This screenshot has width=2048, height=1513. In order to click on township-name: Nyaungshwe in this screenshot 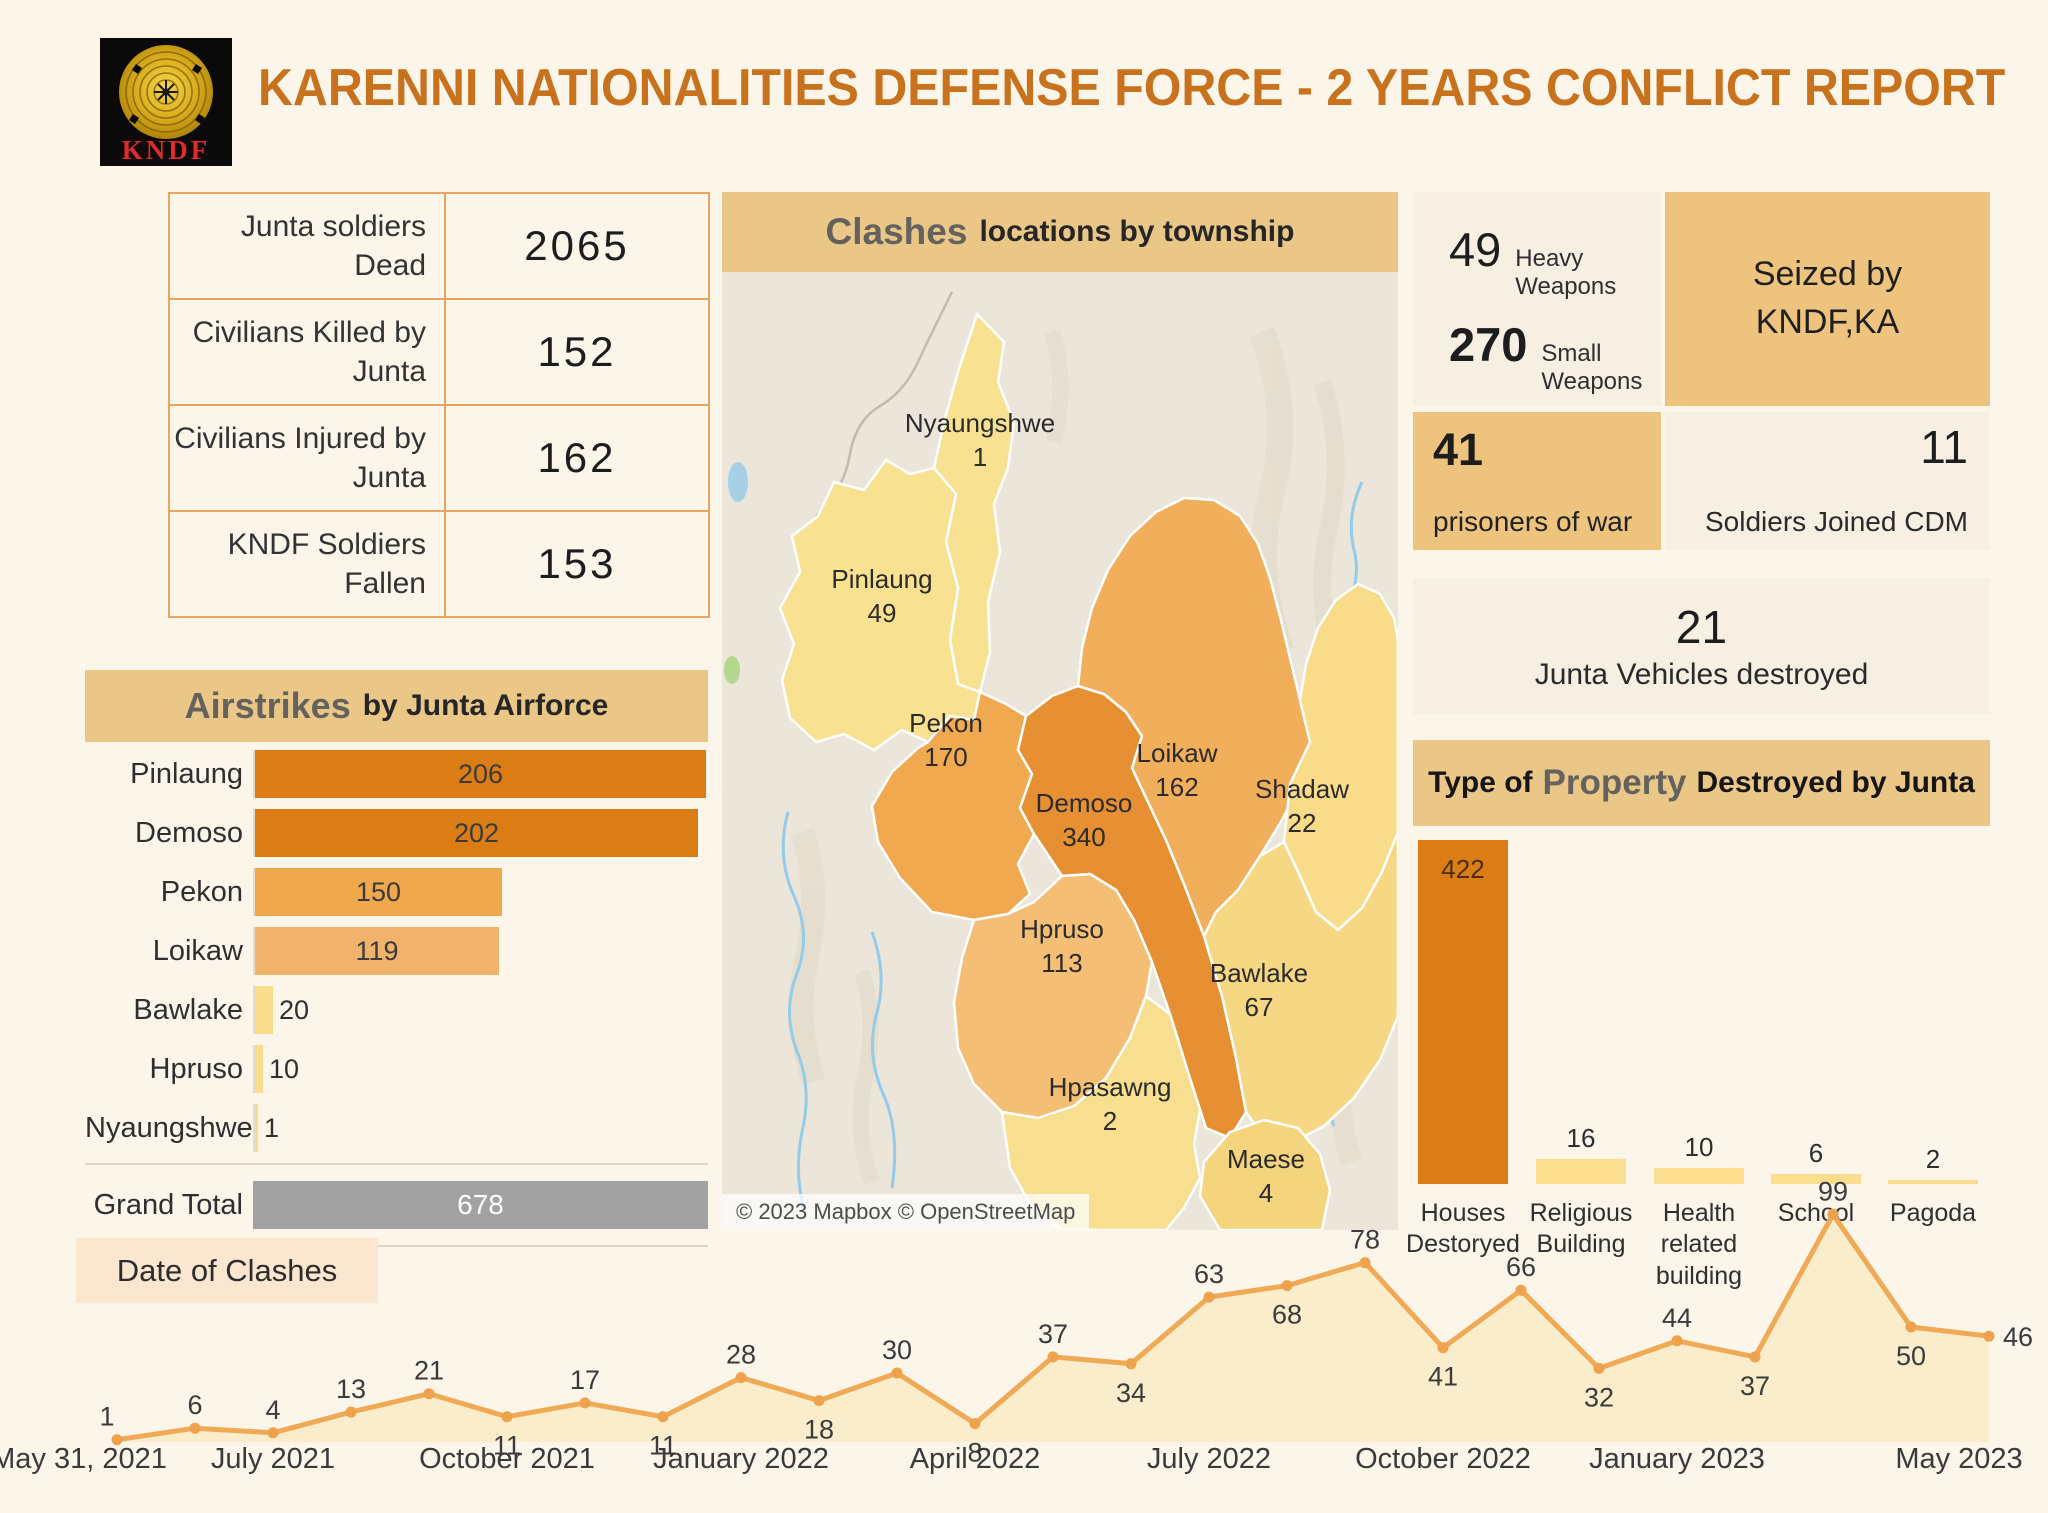, I will do `click(980, 423)`.